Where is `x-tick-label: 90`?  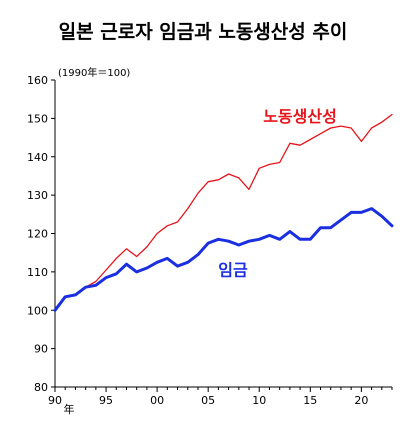
x-tick-label: 90 is located at coordinates (55, 400).